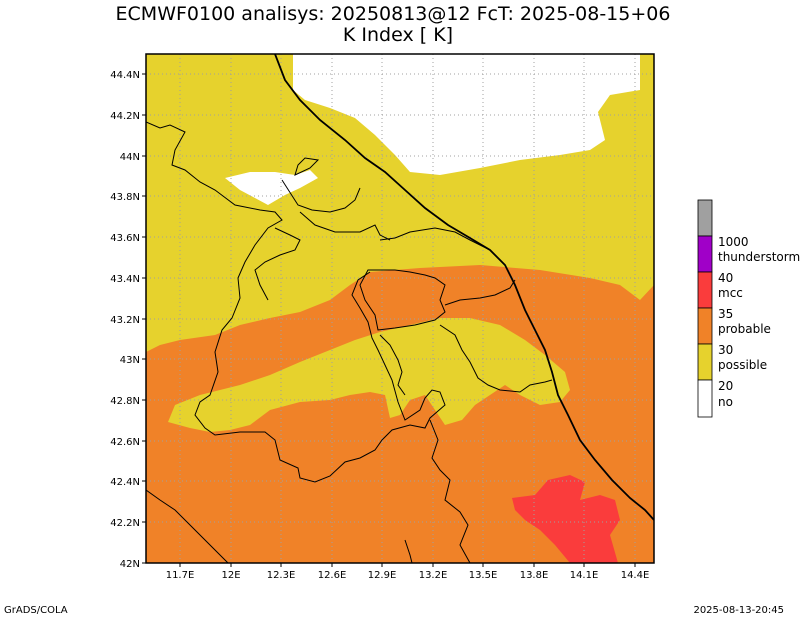 This screenshot has height=618, width=800. What do you see at coordinates (130, 360) in the screenshot?
I see `lat-tick-label: 43N` at bounding box center [130, 360].